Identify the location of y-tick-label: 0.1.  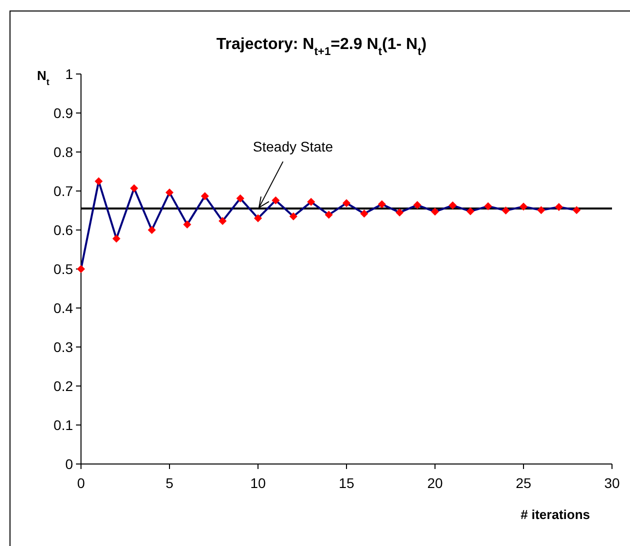
(64, 424).